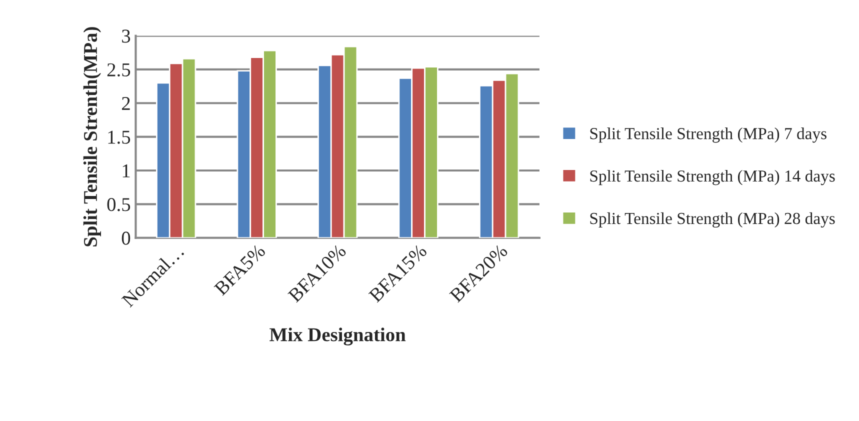 The image size is (859, 421). What do you see at coordinates (126, 36) in the screenshot?
I see `y-tick-label: 3` at bounding box center [126, 36].